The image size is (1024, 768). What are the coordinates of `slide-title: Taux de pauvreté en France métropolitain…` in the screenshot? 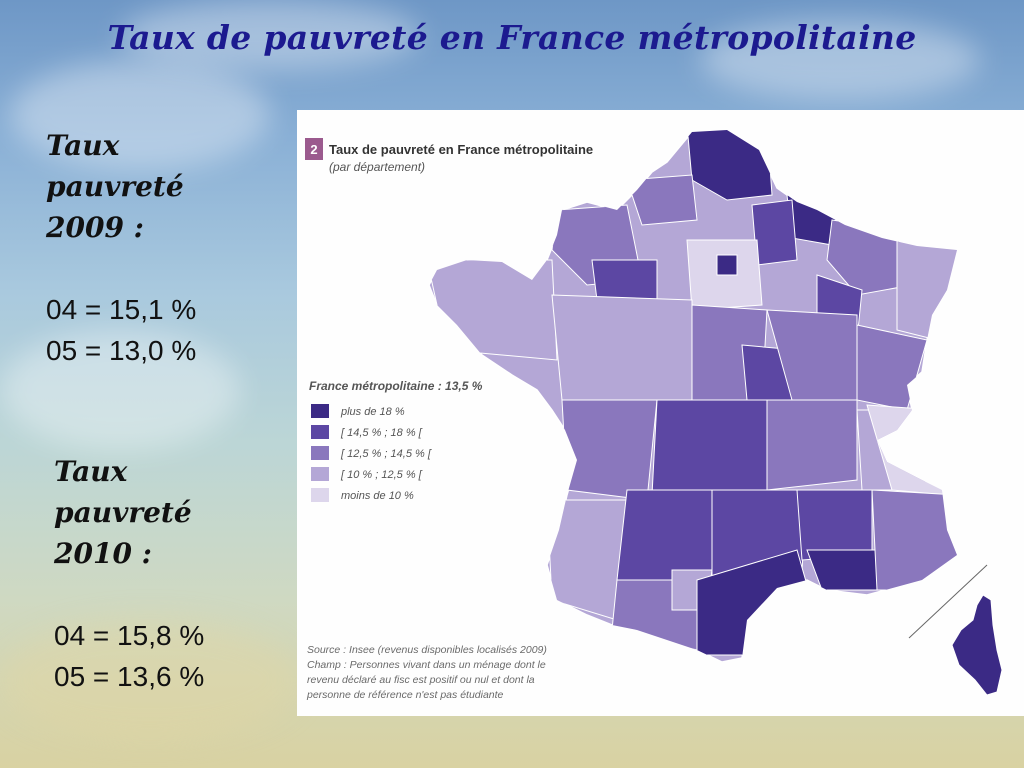 It's located at (512, 37).